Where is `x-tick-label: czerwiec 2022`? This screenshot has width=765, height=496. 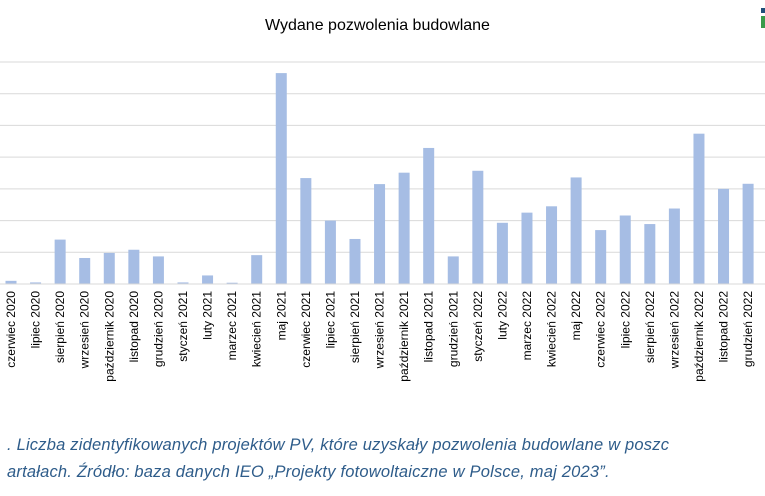 x-tick-label: czerwiec 2022 is located at coordinates (601, 329).